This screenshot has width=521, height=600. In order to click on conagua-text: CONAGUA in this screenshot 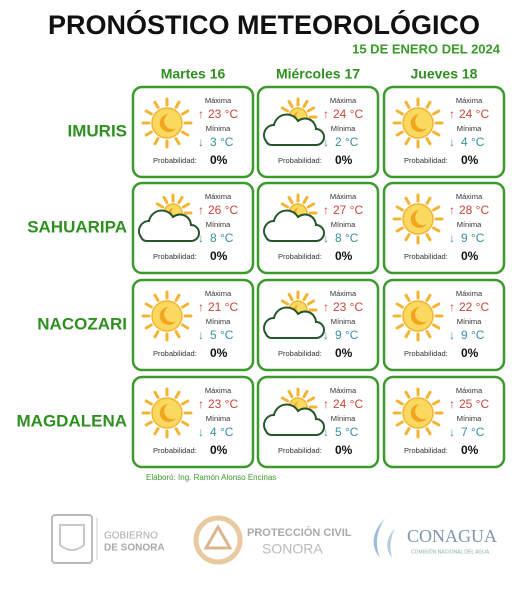, I will do `click(452, 536)`.